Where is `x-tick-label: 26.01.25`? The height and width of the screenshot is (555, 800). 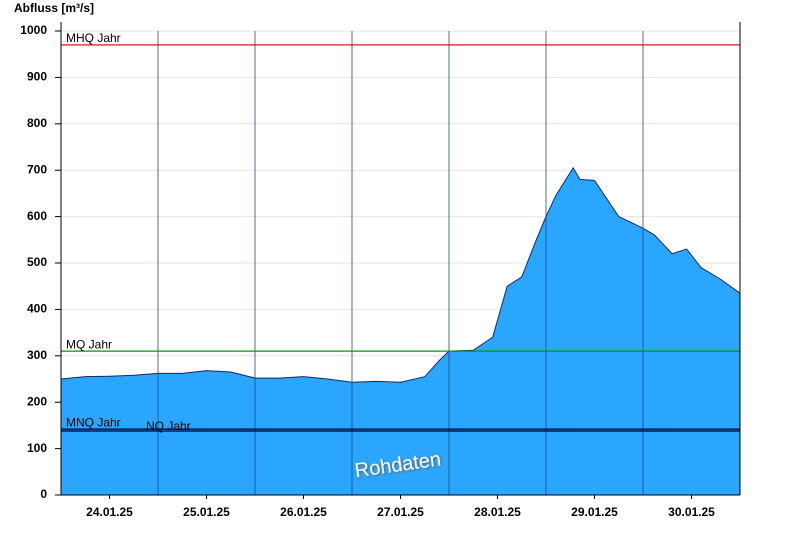
x-tick-label: 26.01.25 is located at coordinates (303, 512).